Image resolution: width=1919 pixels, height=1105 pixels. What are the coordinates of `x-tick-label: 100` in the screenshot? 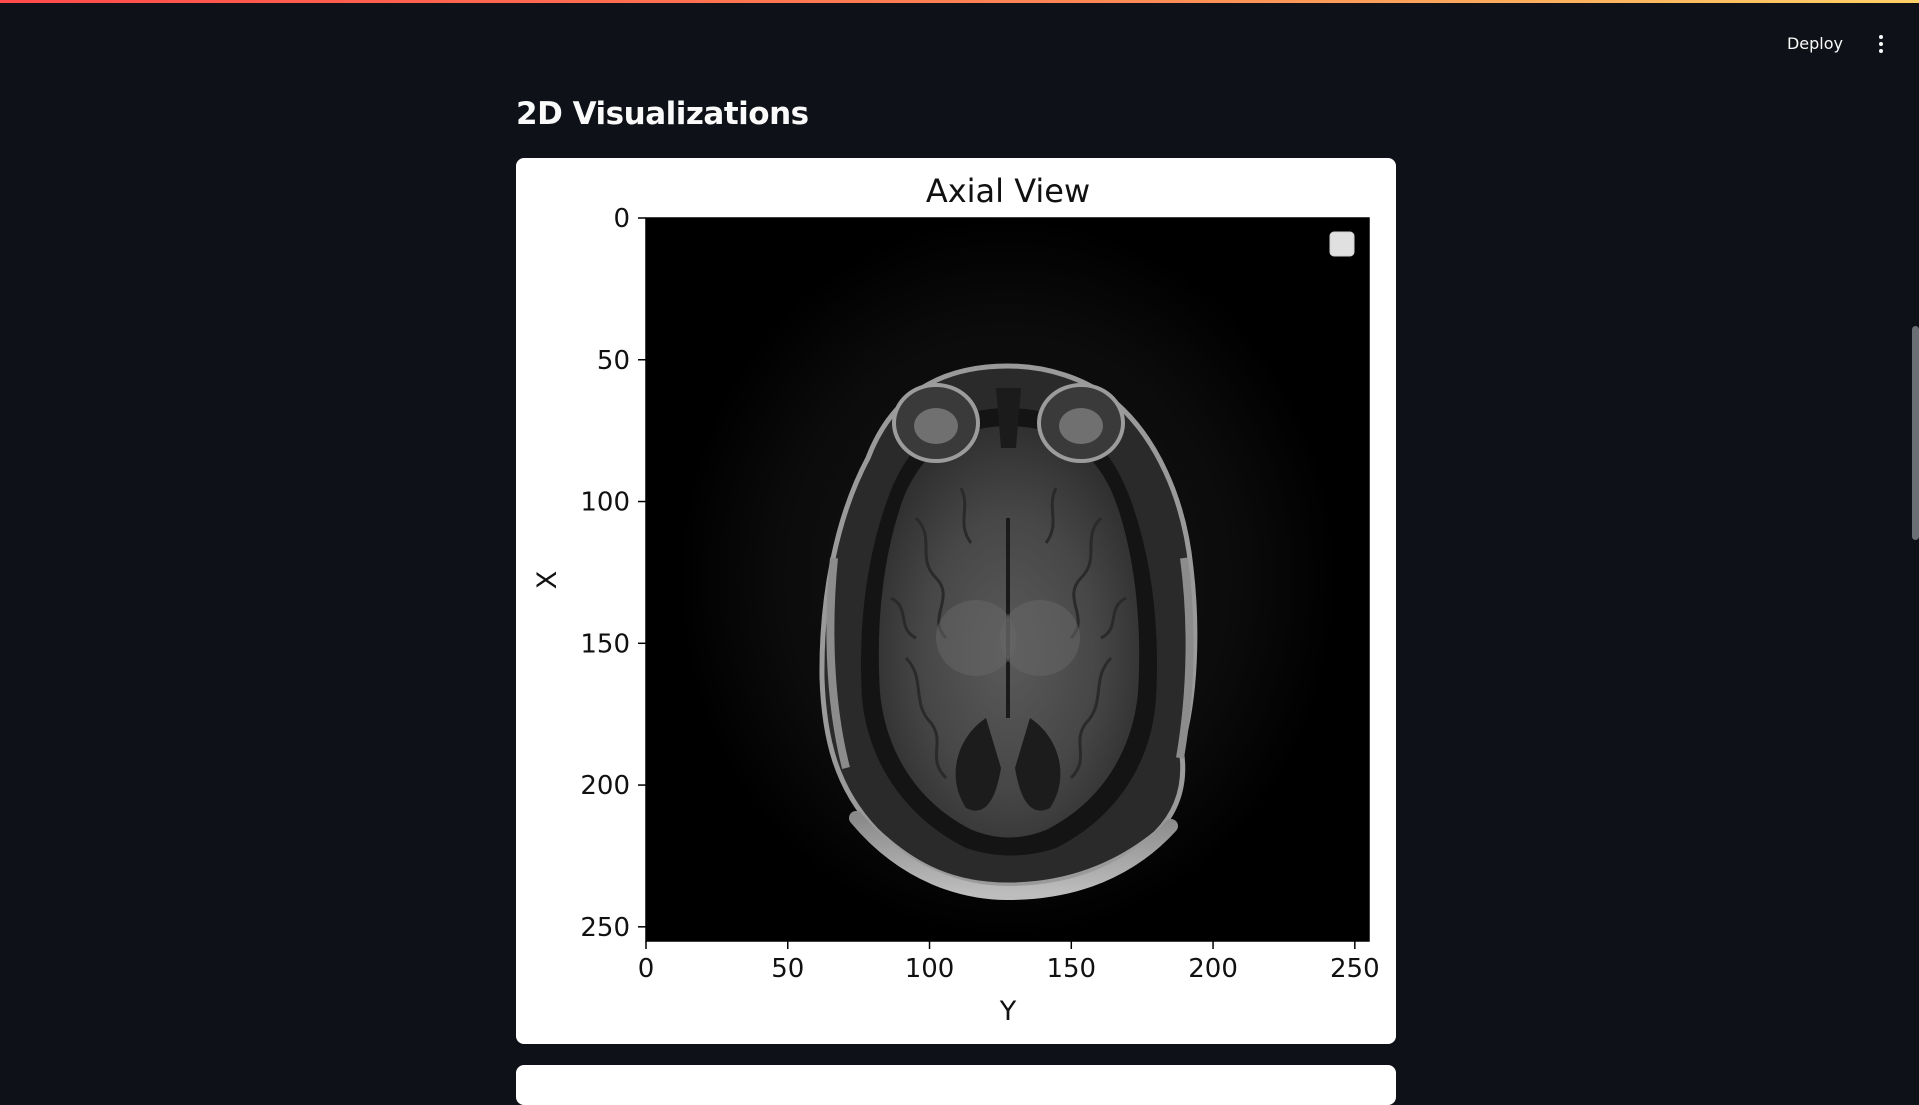 It's located at (930, 969).